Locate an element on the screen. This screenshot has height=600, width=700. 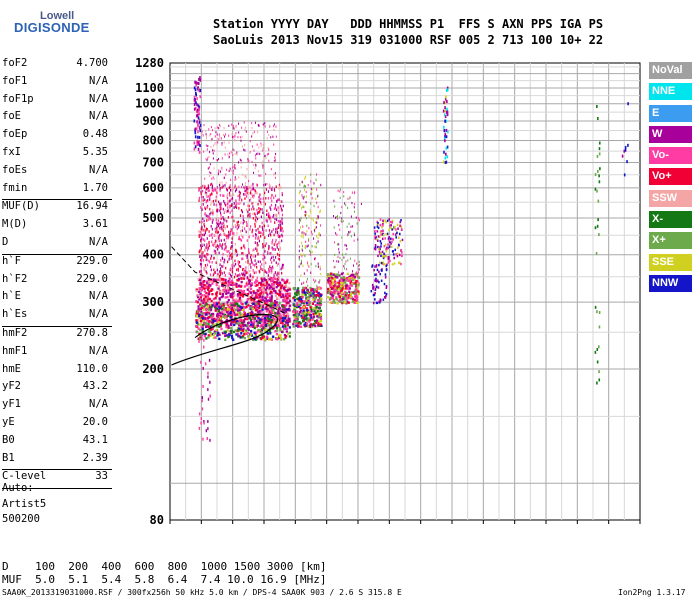
param-row-fmin: fmin 1.70 is located at coordinates (57, 191).